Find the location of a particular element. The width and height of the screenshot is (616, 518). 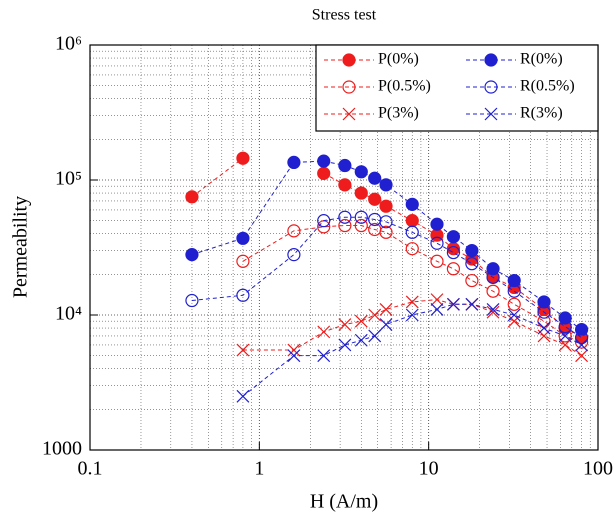

legend-label: P(3%) is located at coordinates (398, 113).